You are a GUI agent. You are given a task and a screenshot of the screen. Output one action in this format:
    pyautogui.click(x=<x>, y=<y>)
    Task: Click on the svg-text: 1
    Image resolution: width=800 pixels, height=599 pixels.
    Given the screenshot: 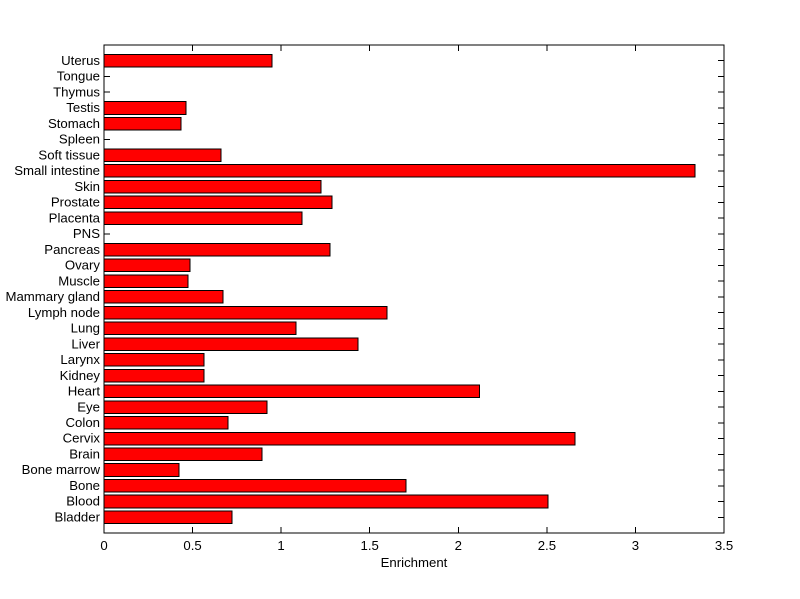 What is the action you would take?
    pyautogui.click(x=280, y=545)
    